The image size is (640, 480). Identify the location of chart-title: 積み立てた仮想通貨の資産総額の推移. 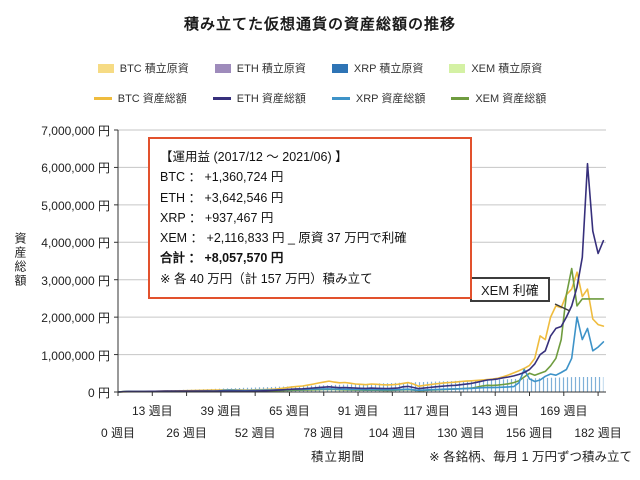
(319, 24).